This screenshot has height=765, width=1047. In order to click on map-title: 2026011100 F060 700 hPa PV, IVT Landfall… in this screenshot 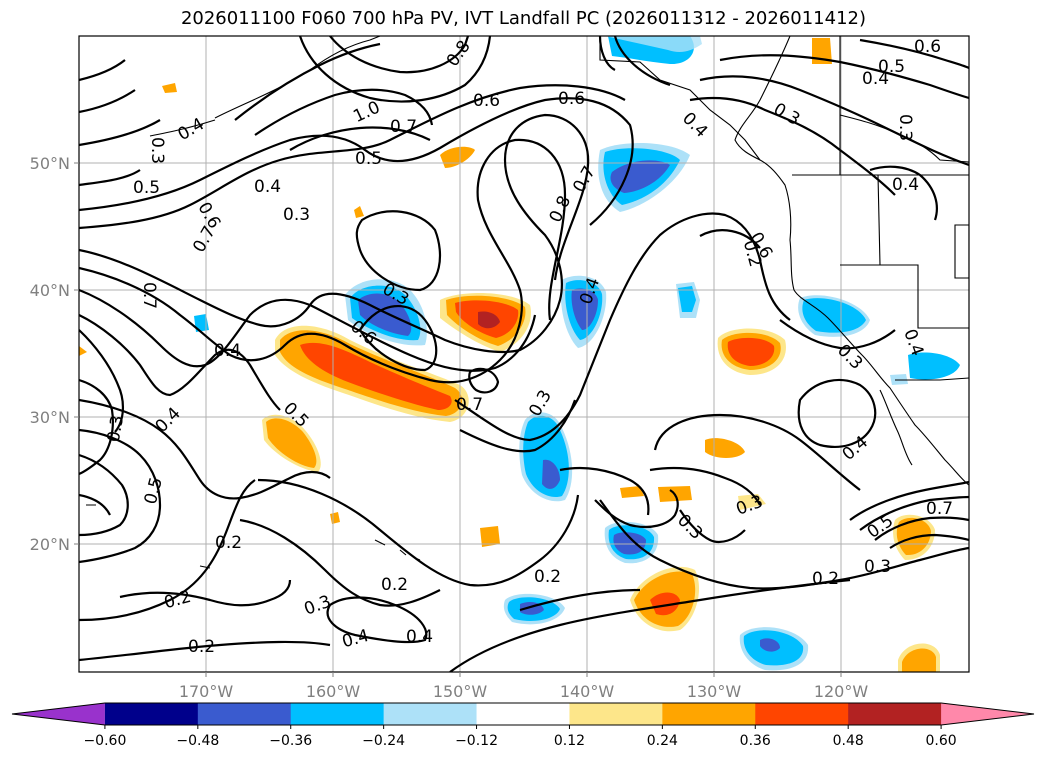, I will do `click(523, 18)`.